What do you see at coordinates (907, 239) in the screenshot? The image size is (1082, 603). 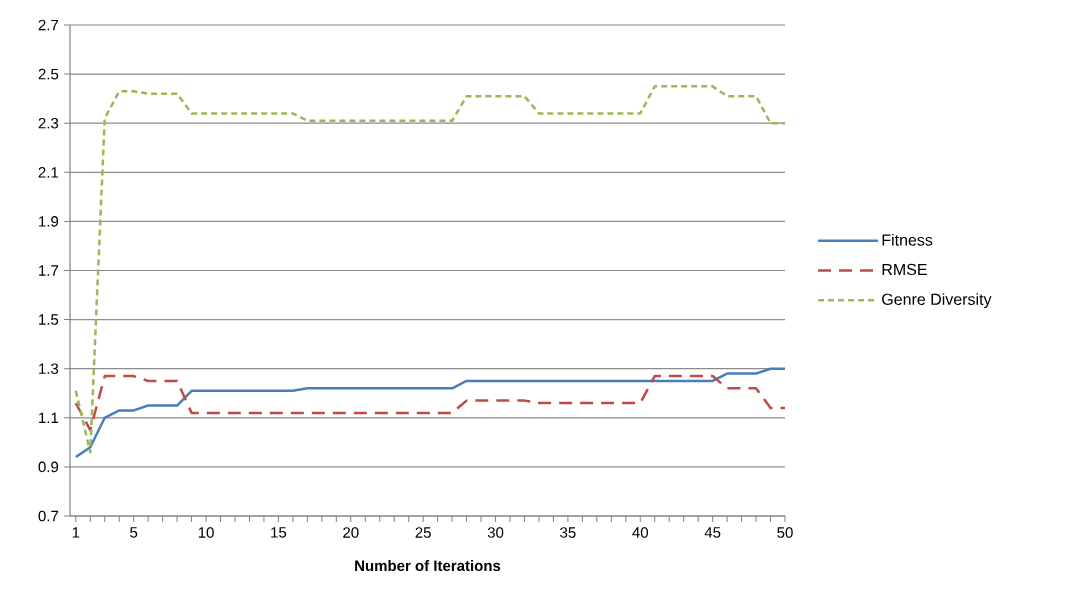 I see `legend-label: Fitness` at bounding box center [907, 239].